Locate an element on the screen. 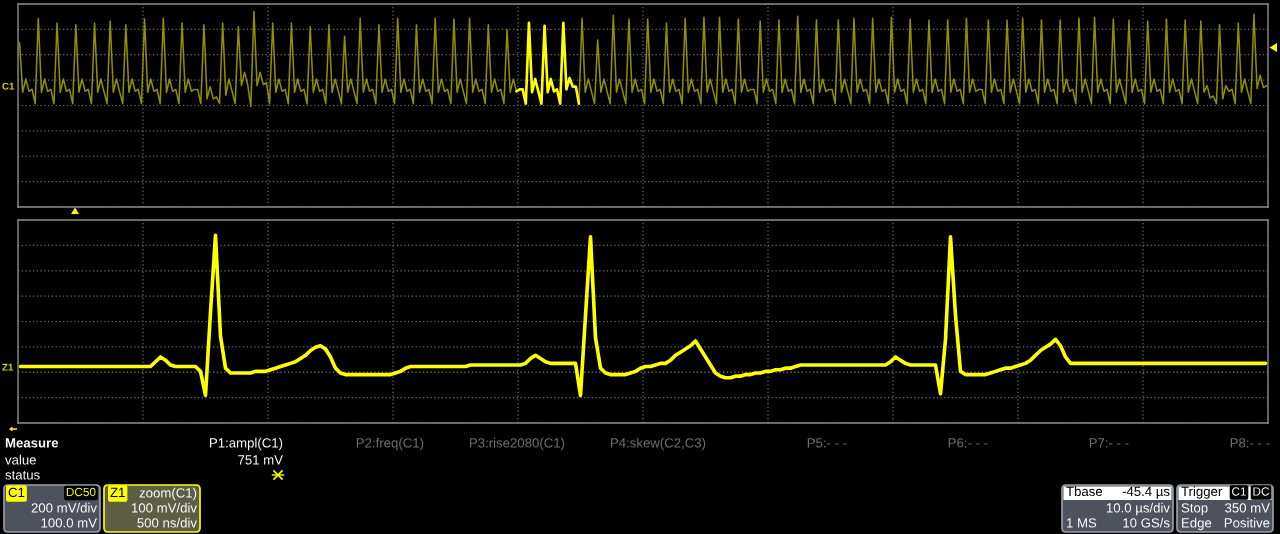 This screenshot has height=534, width=1280. text: Positive is located at coordinates (1247, 522).